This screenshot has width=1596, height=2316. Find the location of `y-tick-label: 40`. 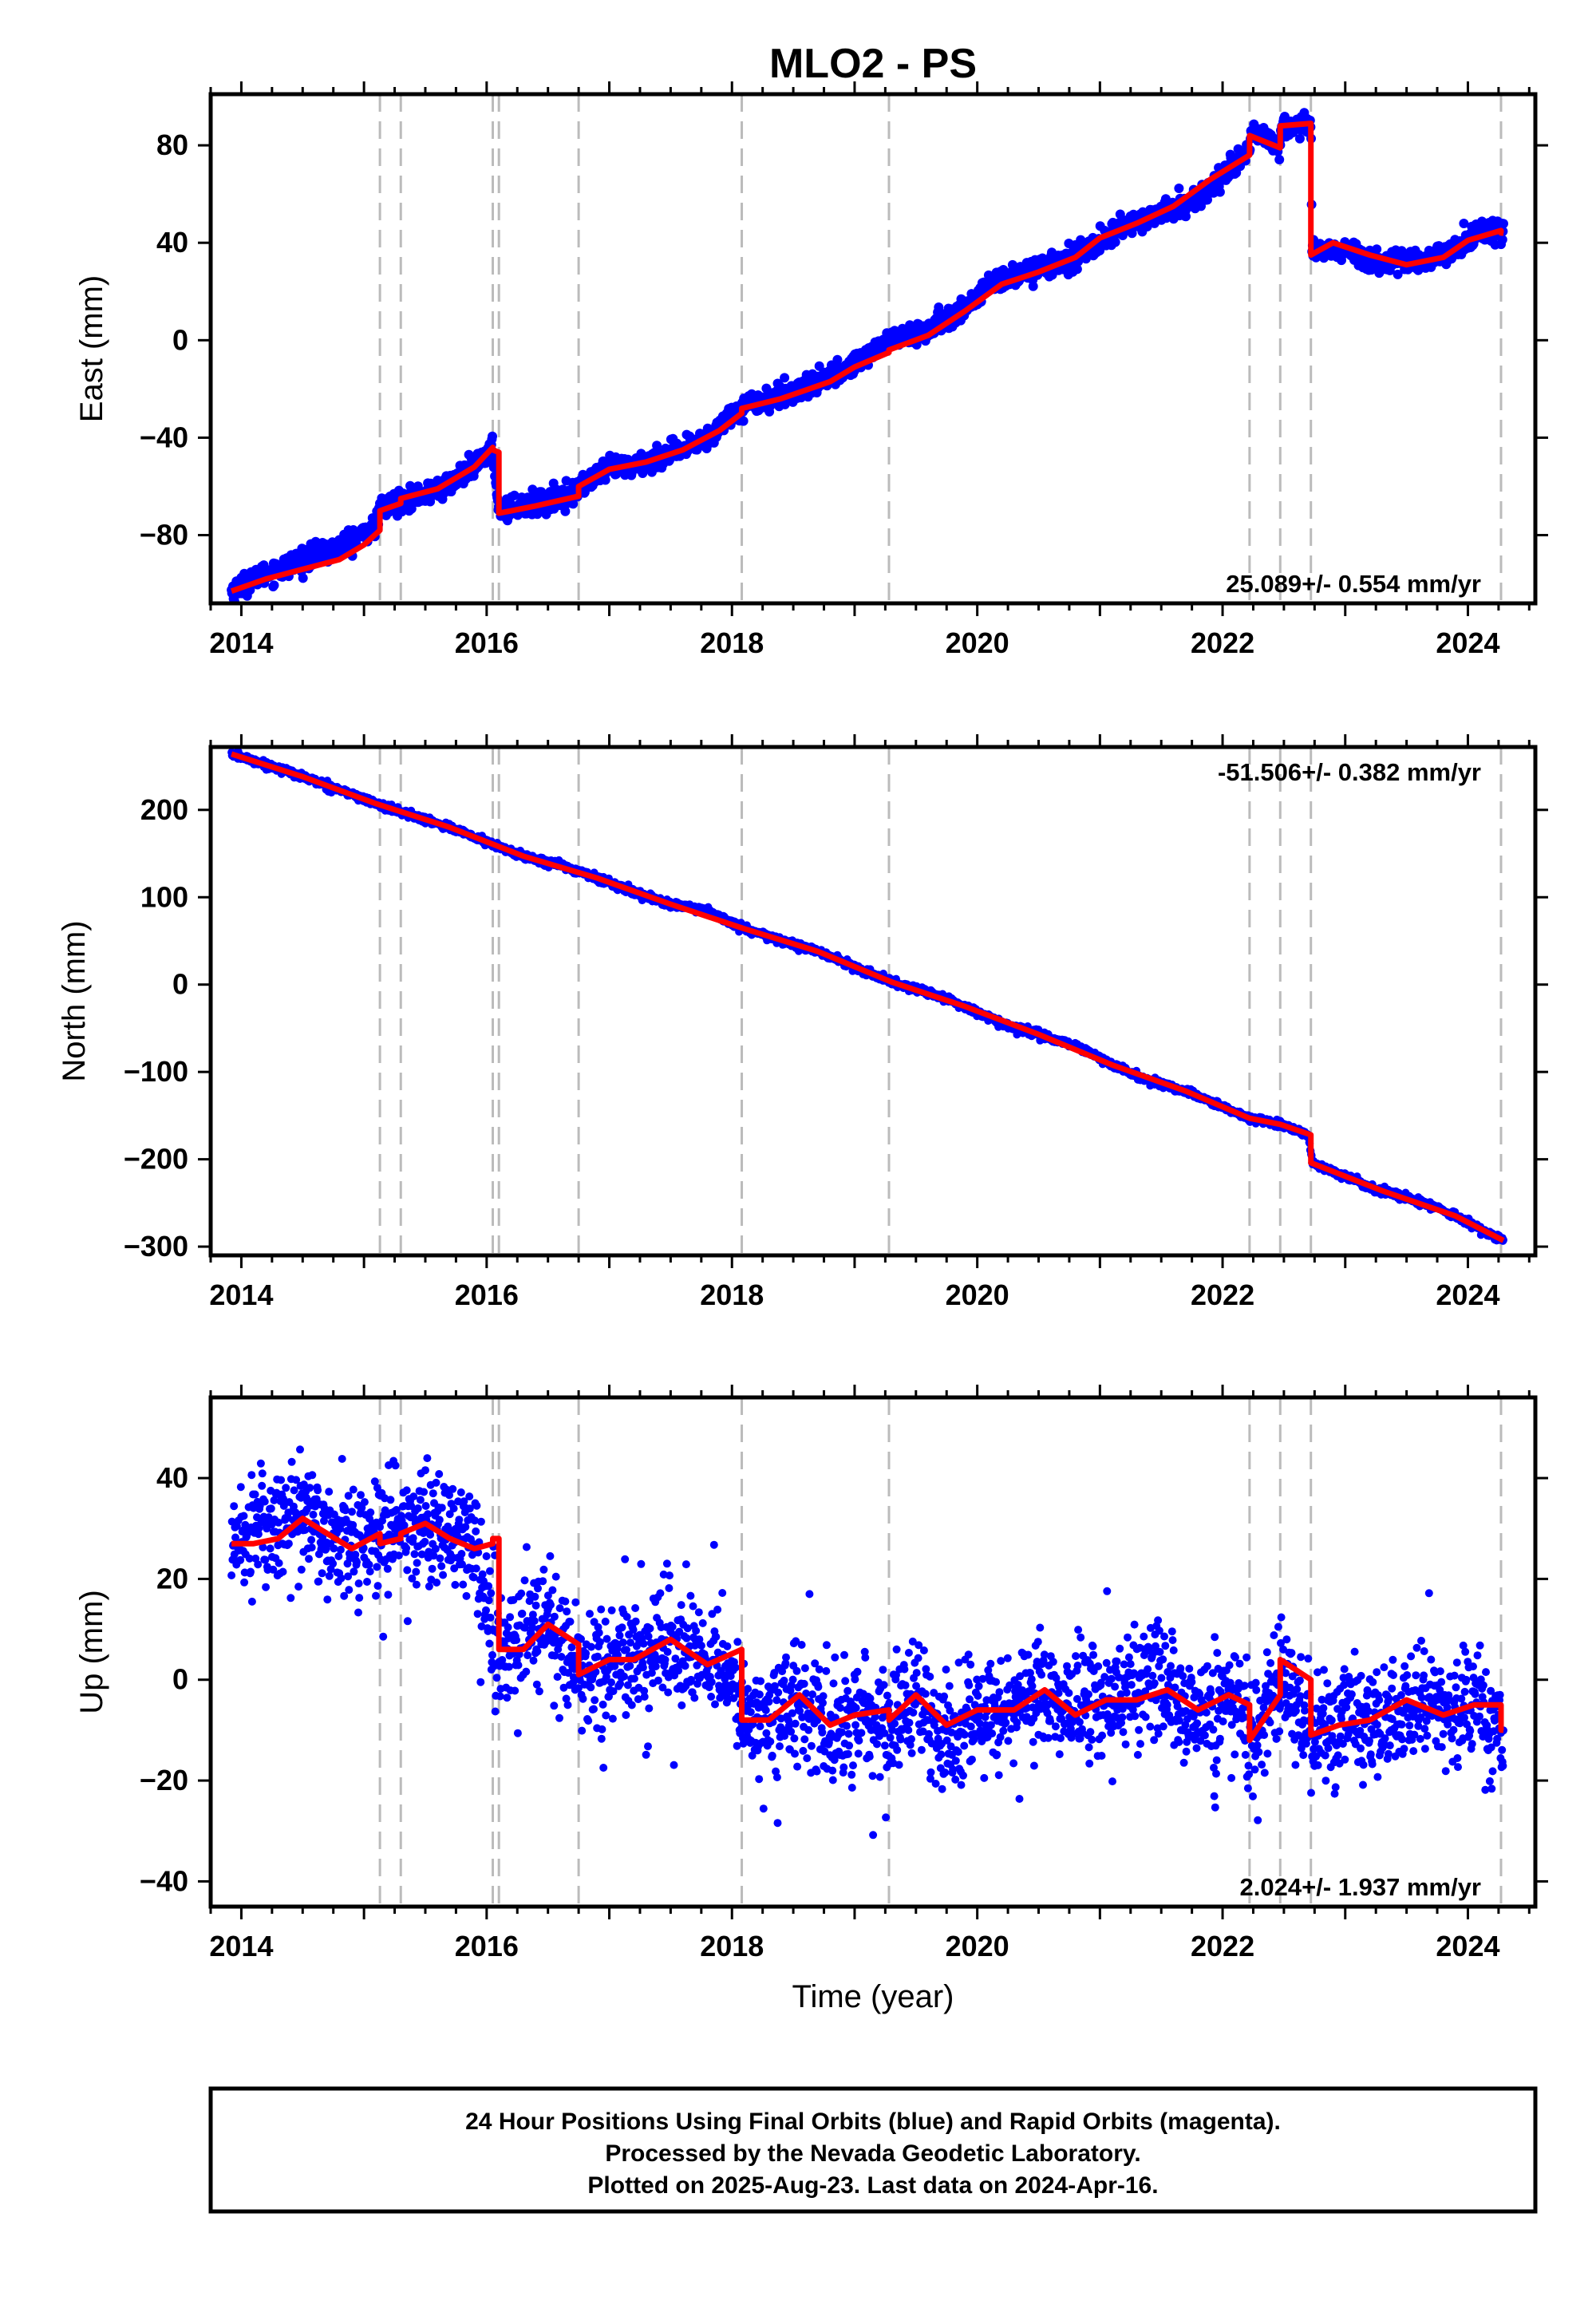

y-tick-label: 40 is located at coordinates (172, 242).